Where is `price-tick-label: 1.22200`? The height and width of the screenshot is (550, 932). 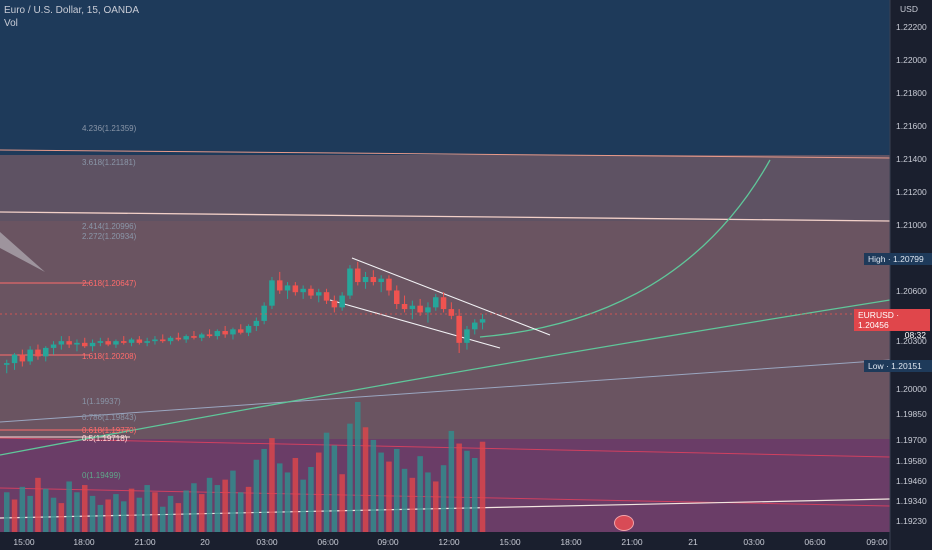 price-tick-label: 1.22200 is located at coordinates (911, 27).